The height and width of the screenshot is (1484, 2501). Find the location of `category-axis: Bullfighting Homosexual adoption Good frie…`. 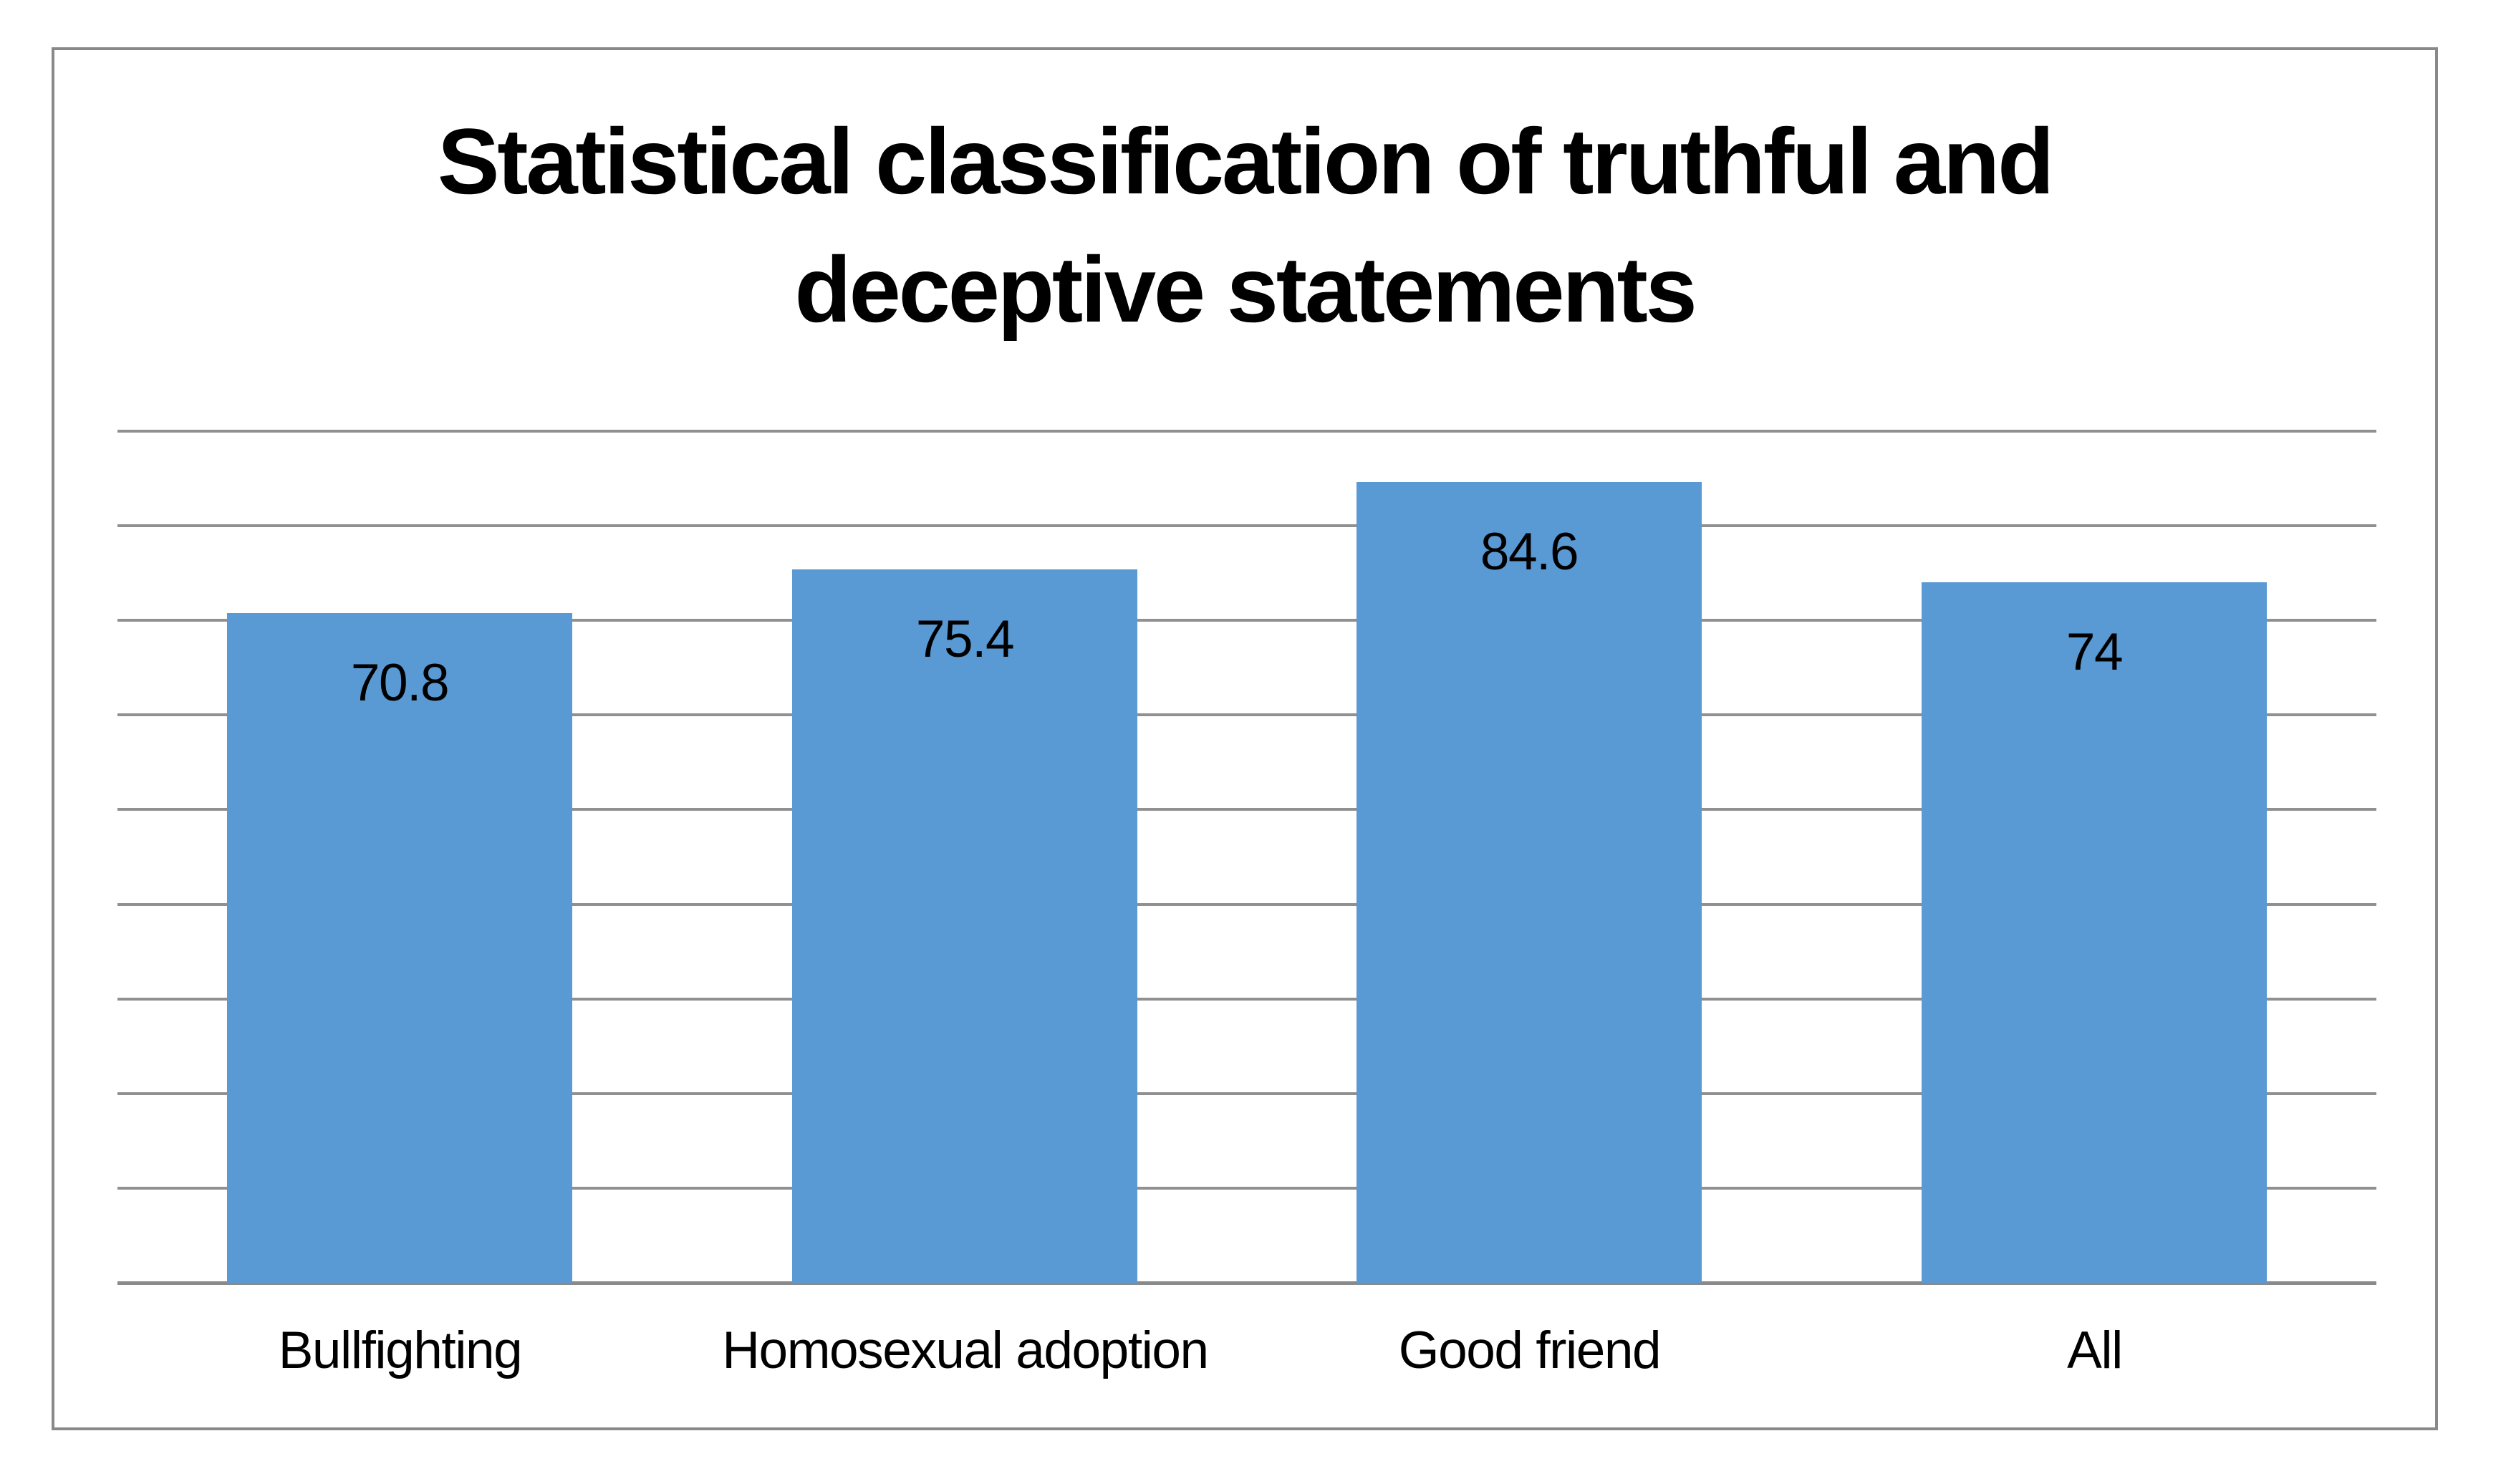

category-axis: Bullfighting Homosexual adoption Good frie… is located at coordinates (1246, 1343).